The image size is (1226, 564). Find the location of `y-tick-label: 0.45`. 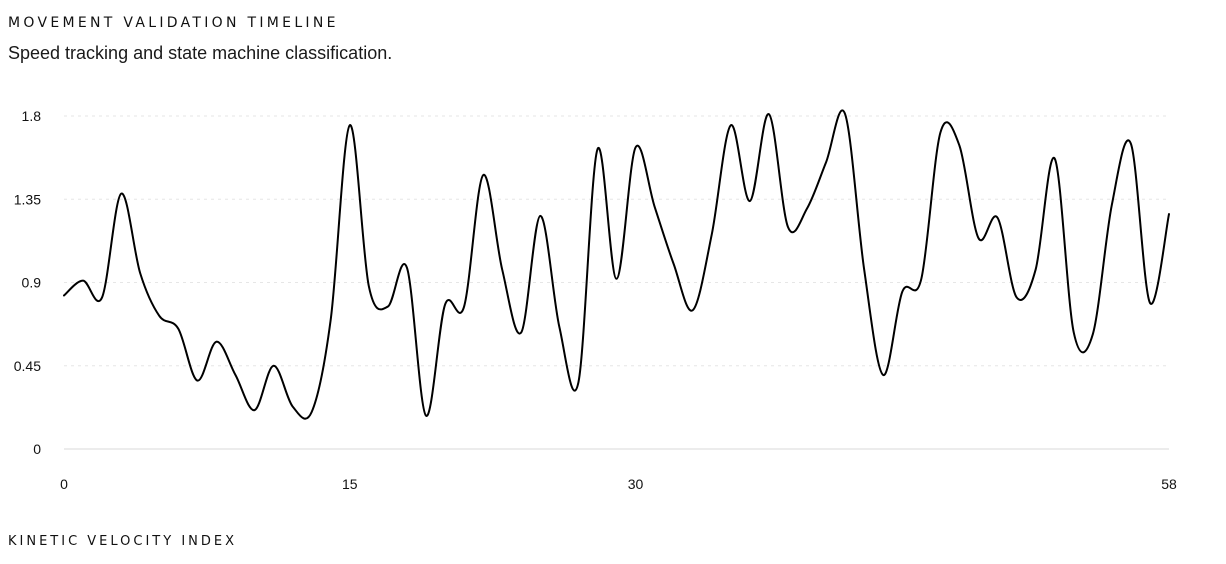

y-tick-label: 0.45 is located at coordinates (27, 366).